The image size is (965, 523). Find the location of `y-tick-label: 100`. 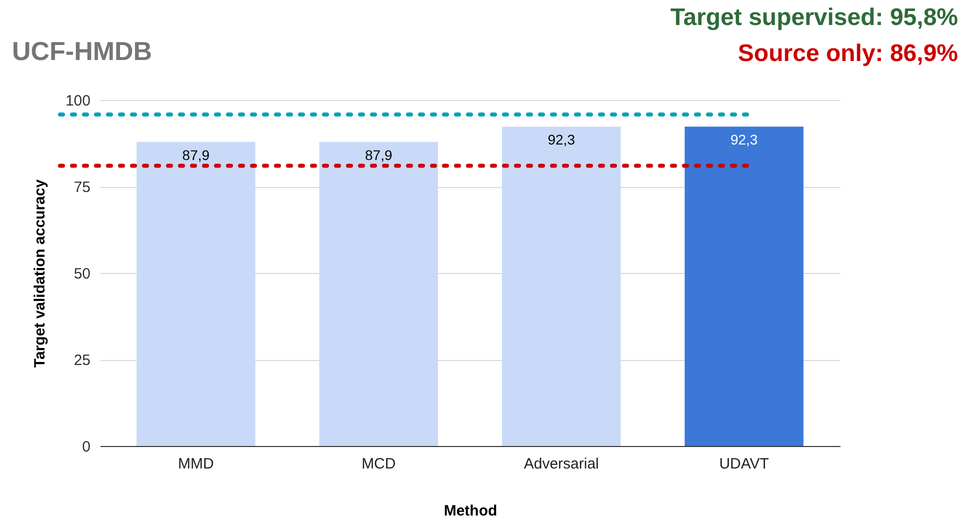

y-tick-label: 100 is located at coordinates (77, 101).